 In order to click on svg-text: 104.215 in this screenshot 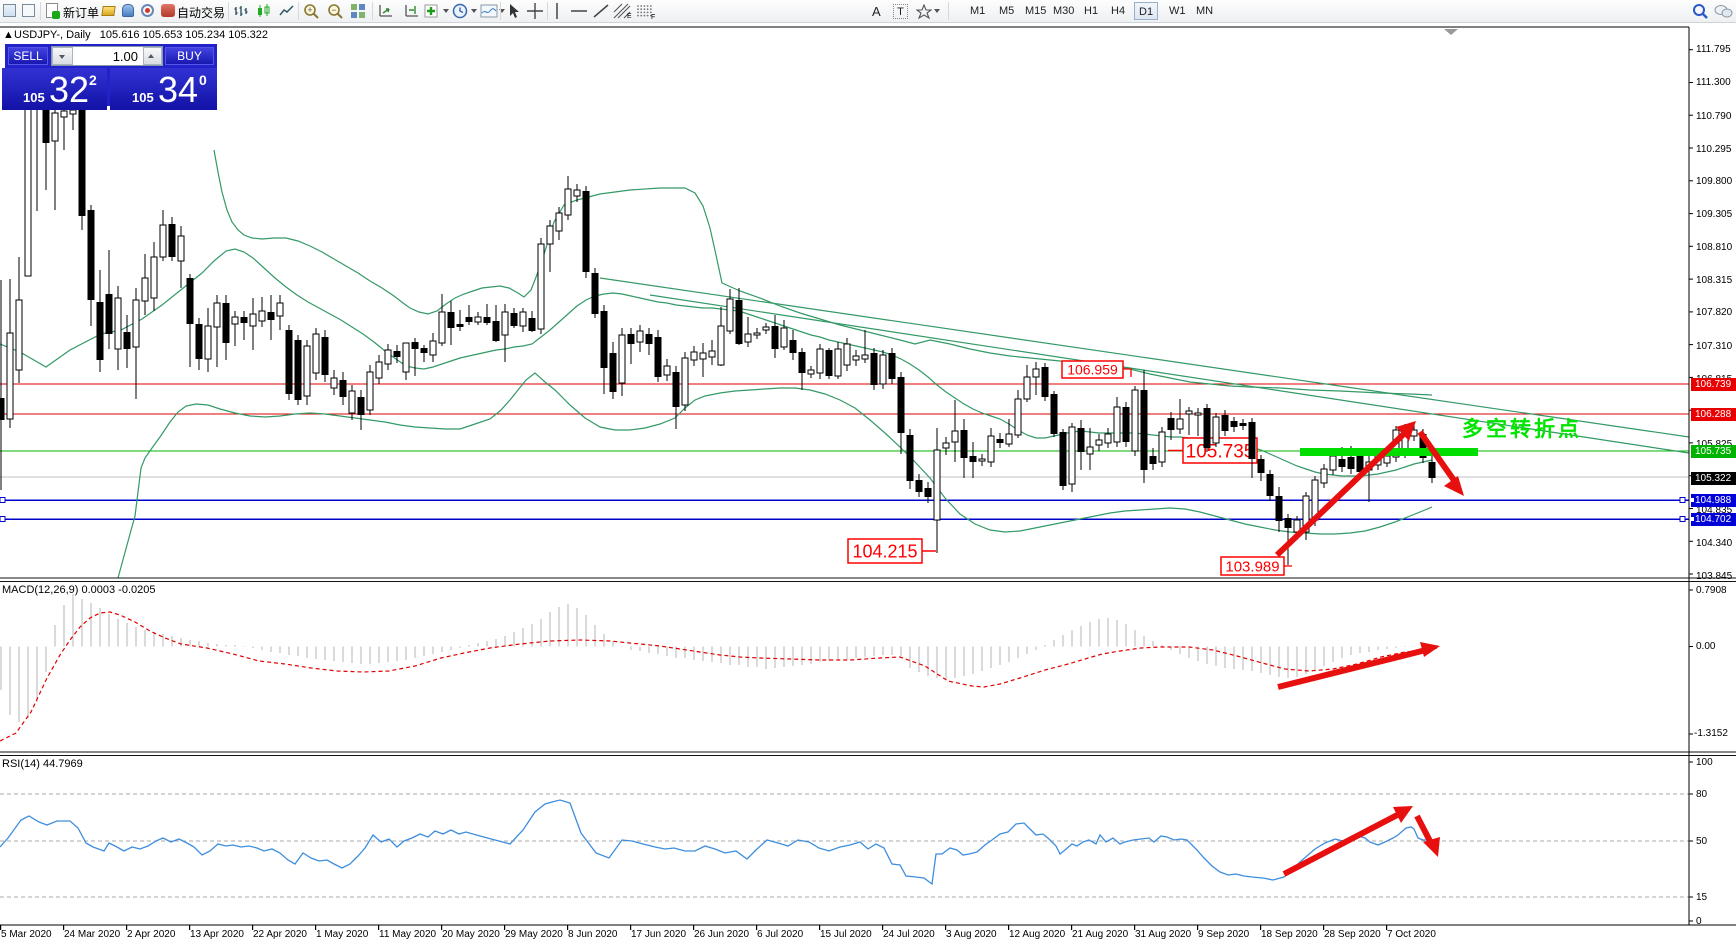, I will do `click(884, 551)`.